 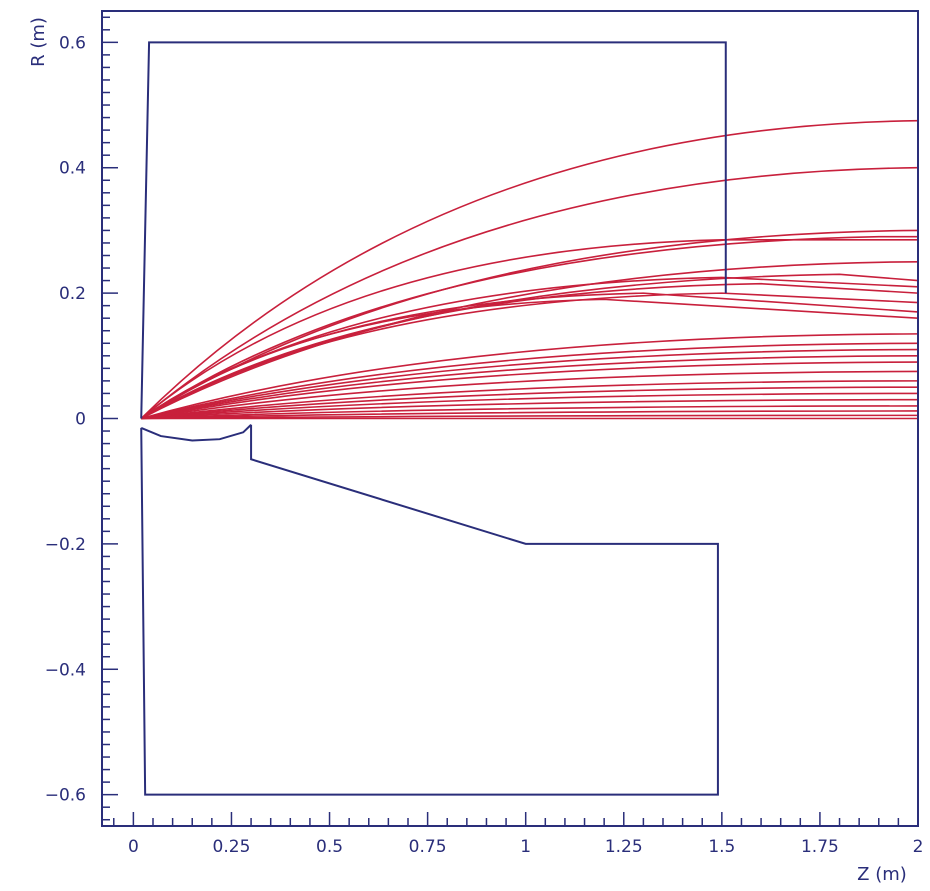 I want to click on y-tick-label: 0.2, so click(x=72, y=294).